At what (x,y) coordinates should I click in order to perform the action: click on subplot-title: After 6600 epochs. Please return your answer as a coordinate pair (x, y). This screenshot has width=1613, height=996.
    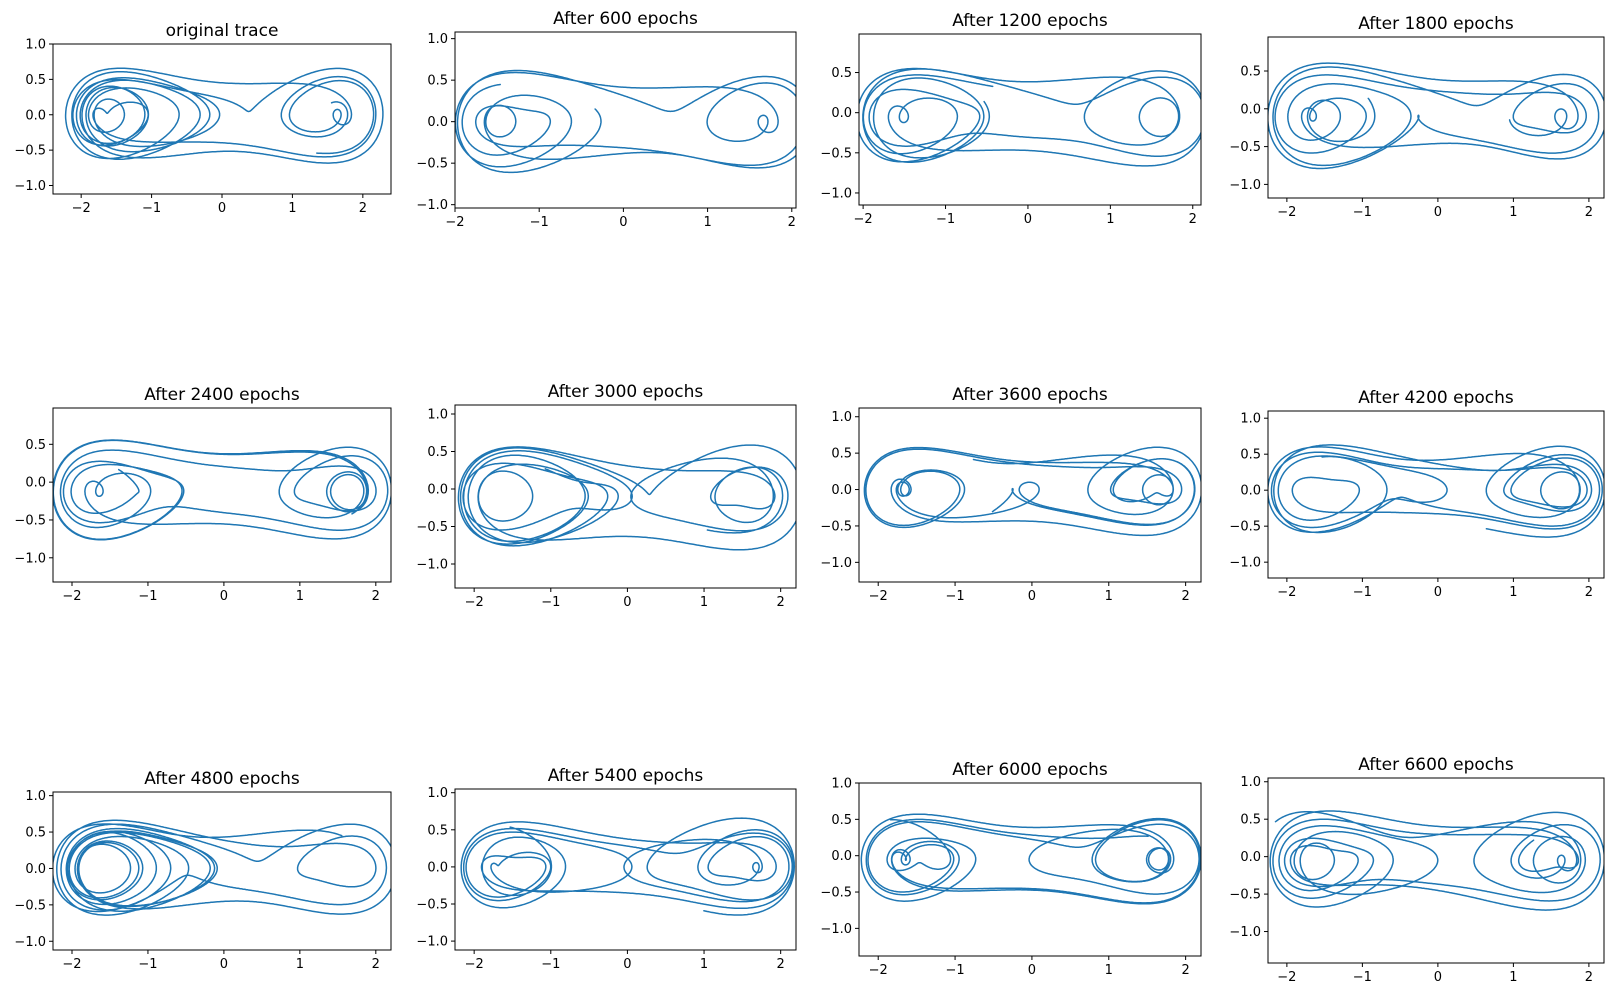
    Looking at the image, I should click on (1436, 765).